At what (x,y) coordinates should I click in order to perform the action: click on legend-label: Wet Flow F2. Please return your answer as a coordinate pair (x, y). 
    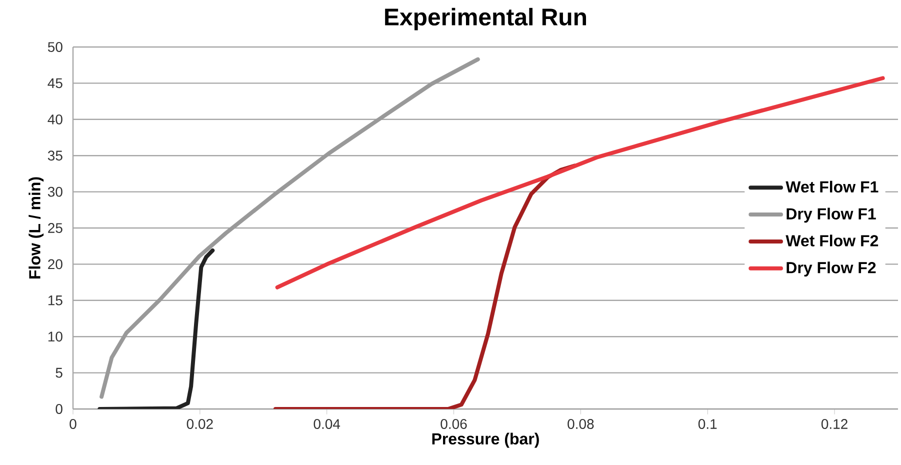
    Looking at the image, I should click on (832, 240).